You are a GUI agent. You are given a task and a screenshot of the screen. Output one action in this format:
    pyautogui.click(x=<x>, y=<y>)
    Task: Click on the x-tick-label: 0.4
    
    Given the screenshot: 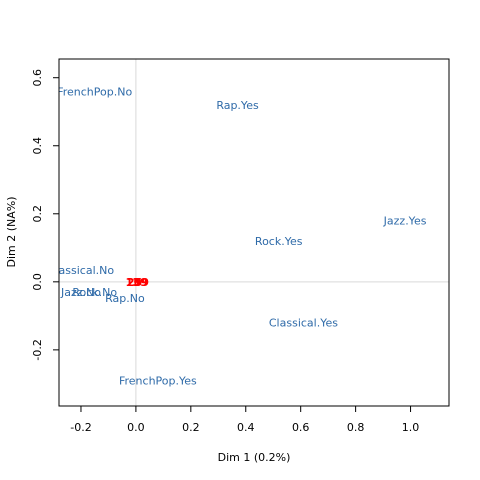 What is the action you would take?
    pyautogui.click(x=246, y=427)
    